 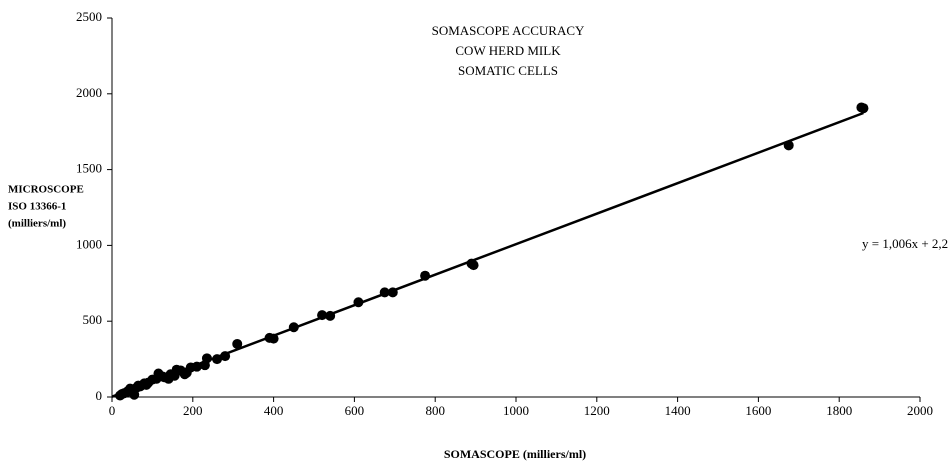 I want to click on x-tick-label: 0, so click(x=112, y=410).